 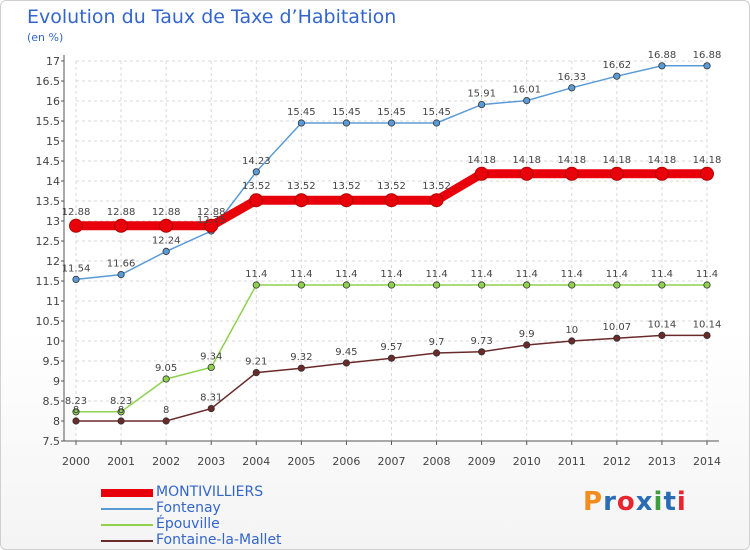 What do you see at coordinates (391, 112) in the screenshot?
I see `data-label-fontenay: 15.45` at bounding box center [391, 112].